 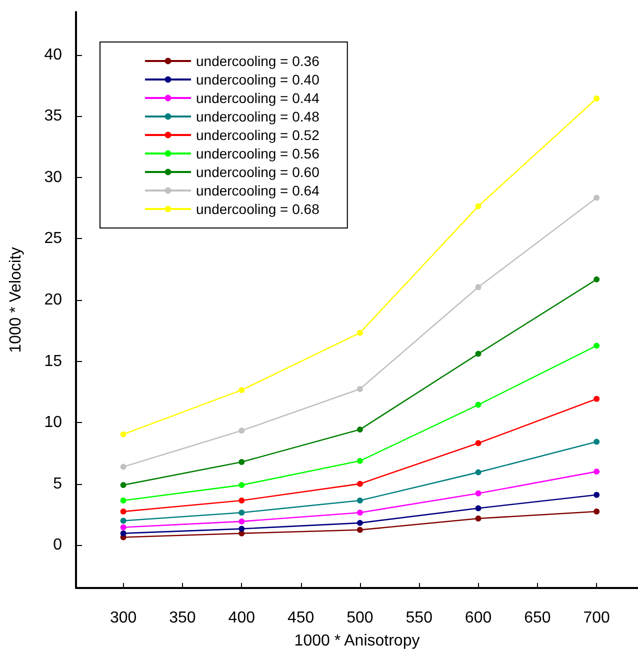 What do you see at coordinates (478, 618) in the screenshot?
I see `x-tick-label: 600` at bounding box center [478, 618].